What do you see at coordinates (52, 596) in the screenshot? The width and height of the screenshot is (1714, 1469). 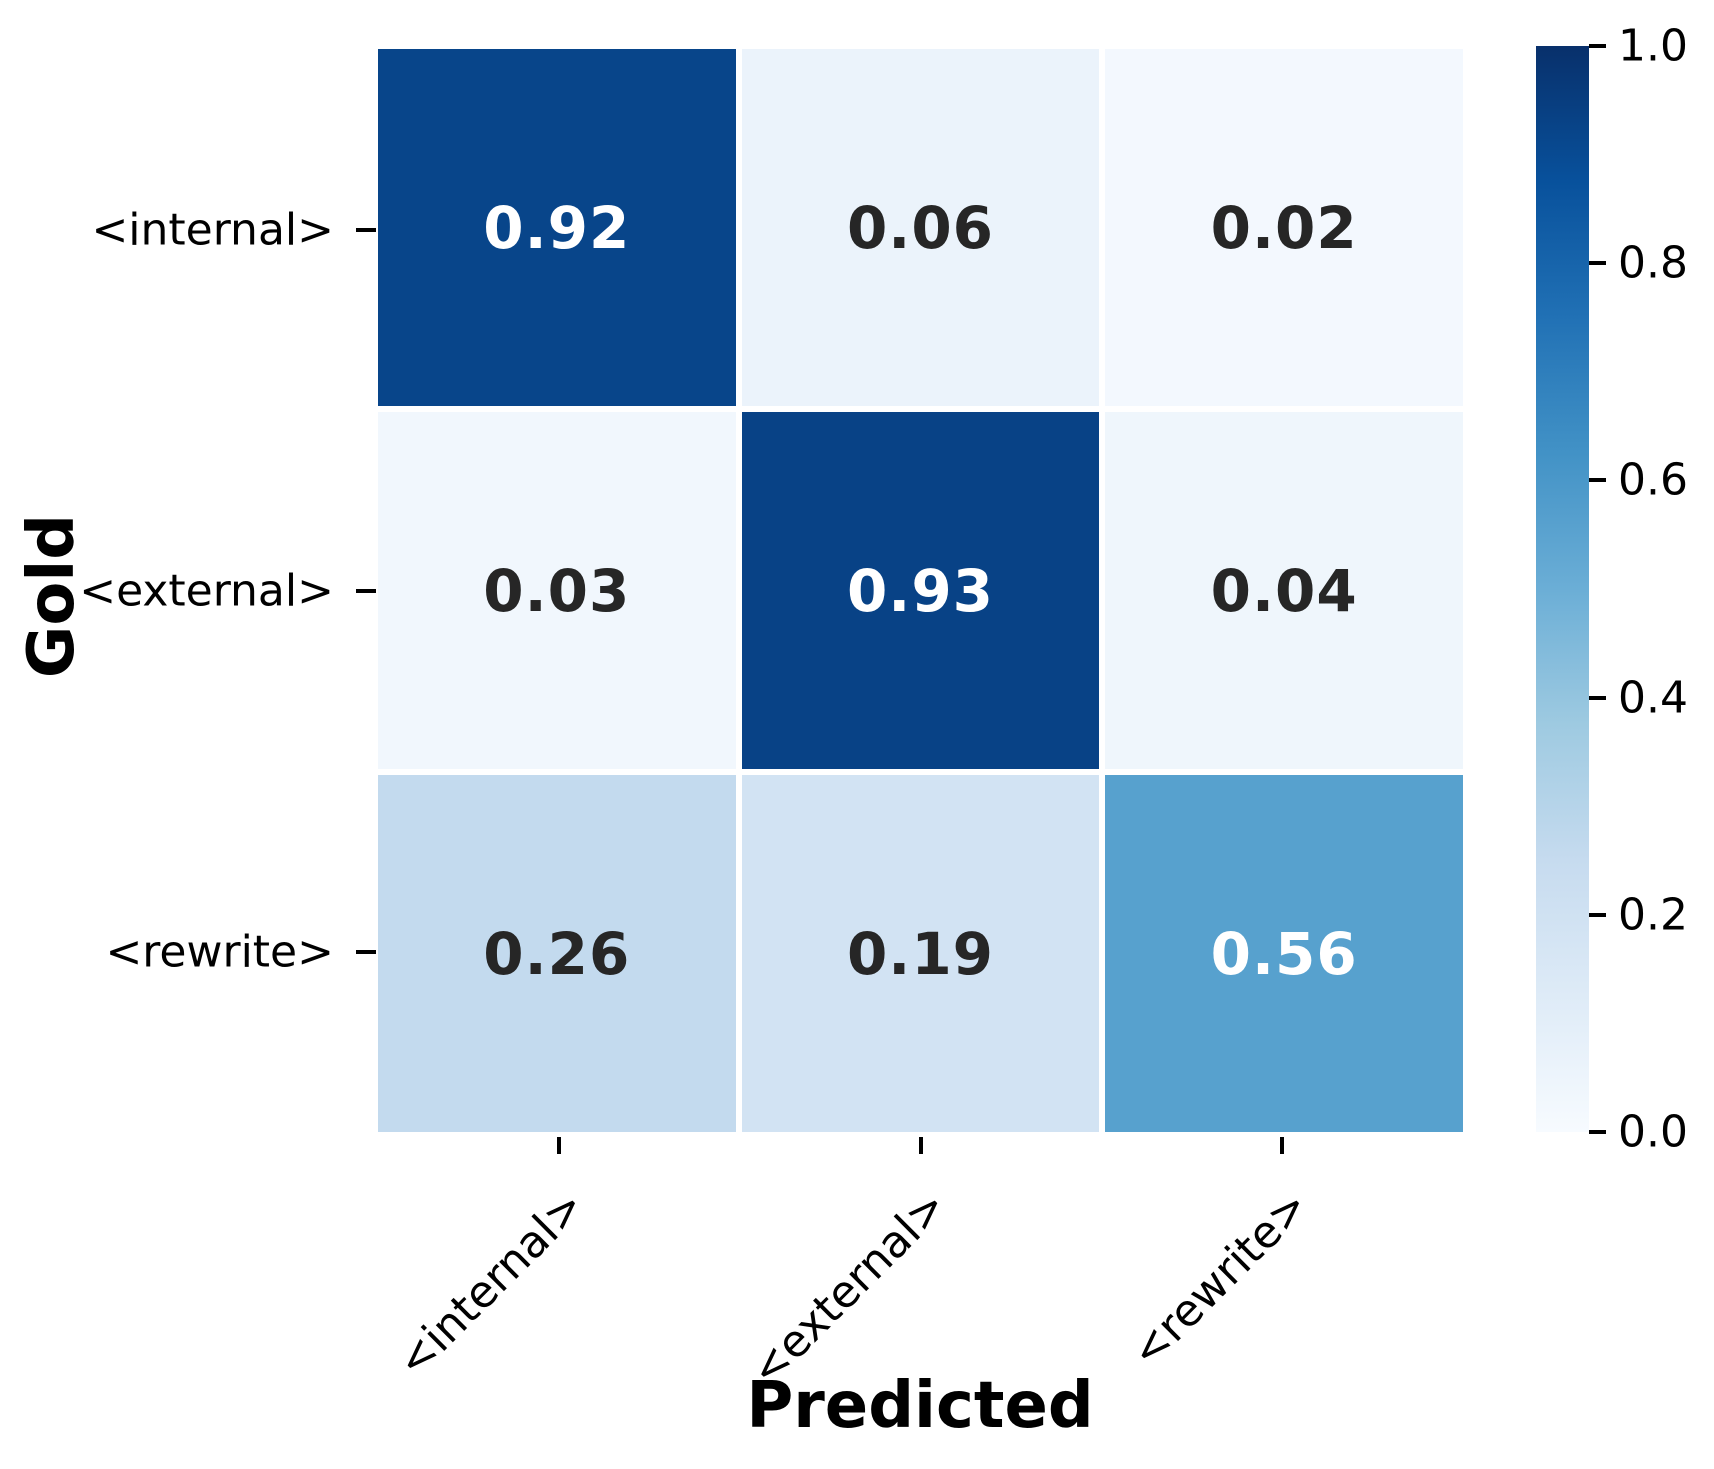 I see `y-axis-label: Gold` at bounding box center [52, 596].